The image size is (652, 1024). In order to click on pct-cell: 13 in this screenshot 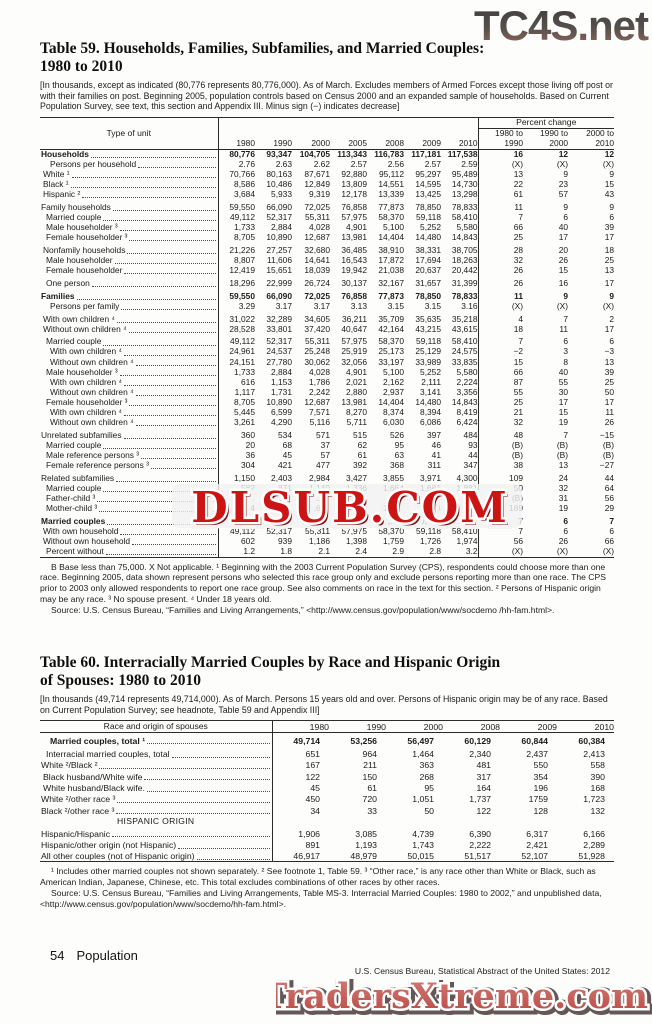, I will do `click(500, 174)`.